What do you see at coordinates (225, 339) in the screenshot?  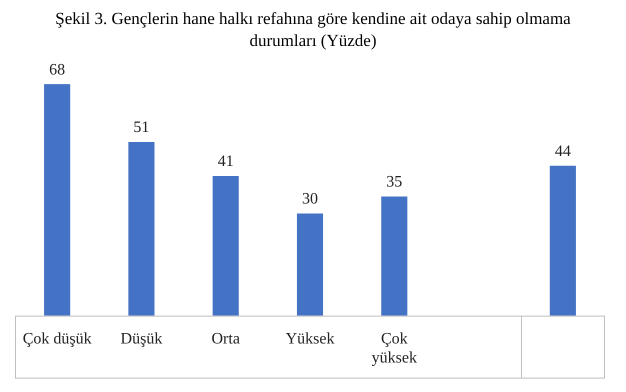 I see `x-tick-label: Orta` at bounding box center [225, 339].